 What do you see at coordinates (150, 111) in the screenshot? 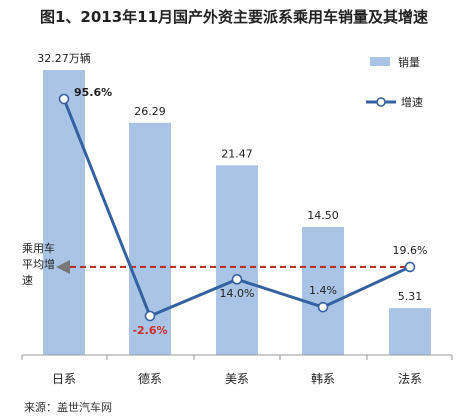
I see `bar-value-label-2: 26.29` at bounding box center [150, 111].